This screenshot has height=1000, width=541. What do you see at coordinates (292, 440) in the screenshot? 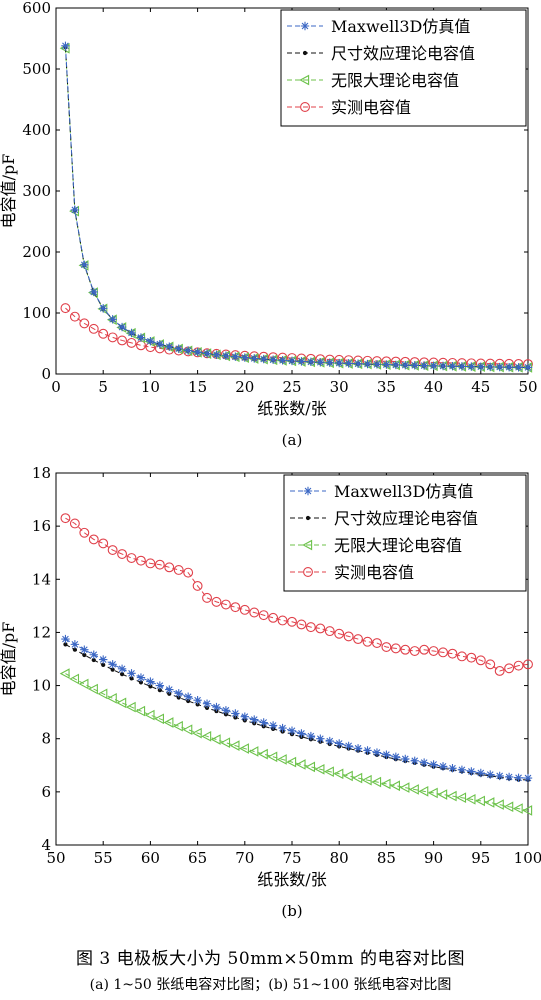
I see `panel-label: (a)` at bounding box center [292, 440].